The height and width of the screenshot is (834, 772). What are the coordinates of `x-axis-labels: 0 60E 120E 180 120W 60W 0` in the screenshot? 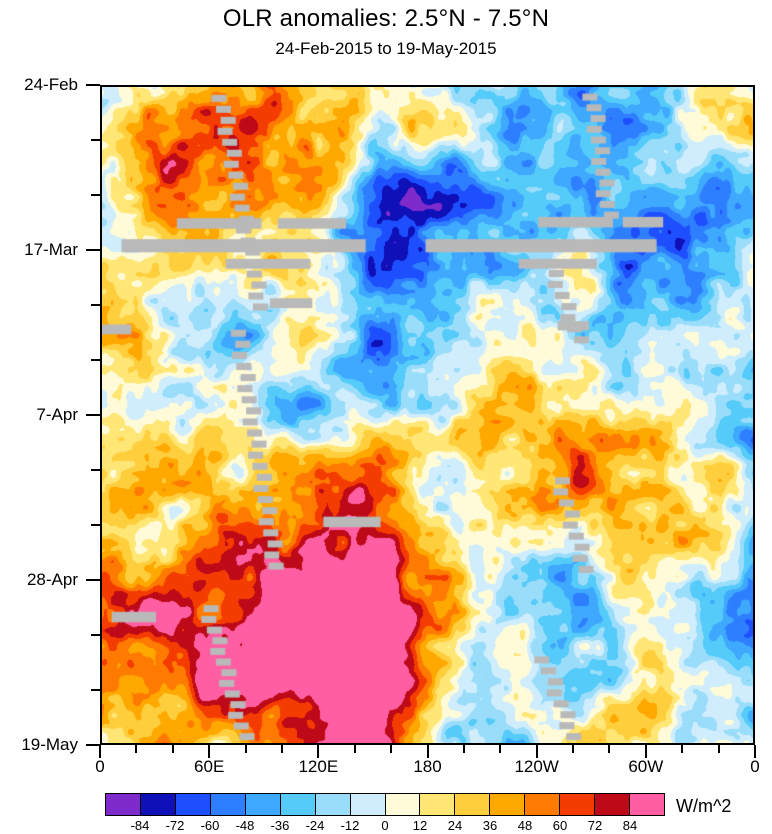 It's located at (427, 768).